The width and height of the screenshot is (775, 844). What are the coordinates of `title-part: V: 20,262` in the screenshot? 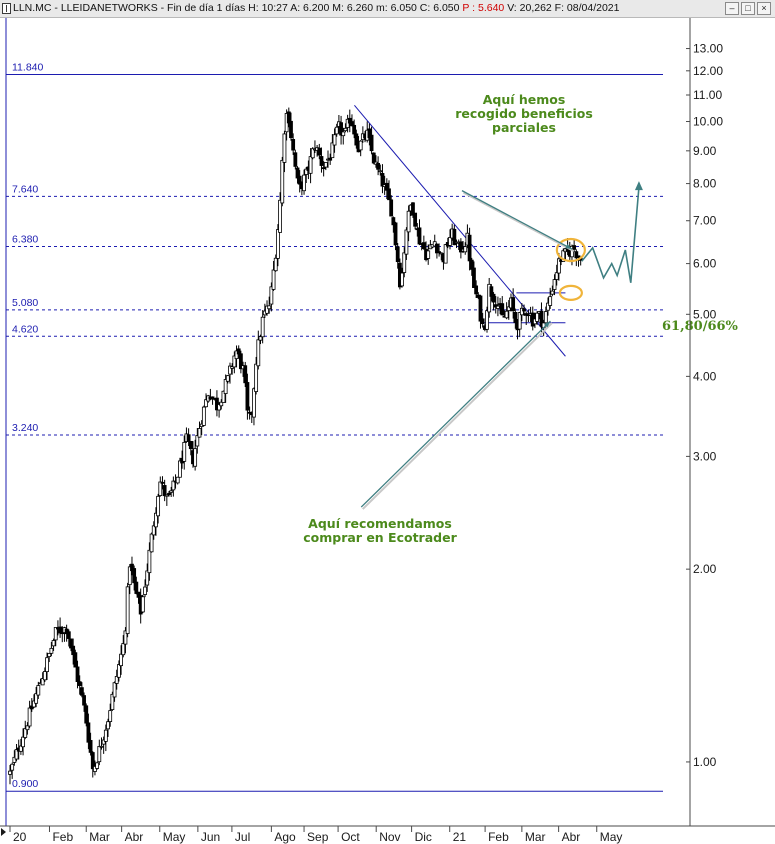 It's located at (531, 8).